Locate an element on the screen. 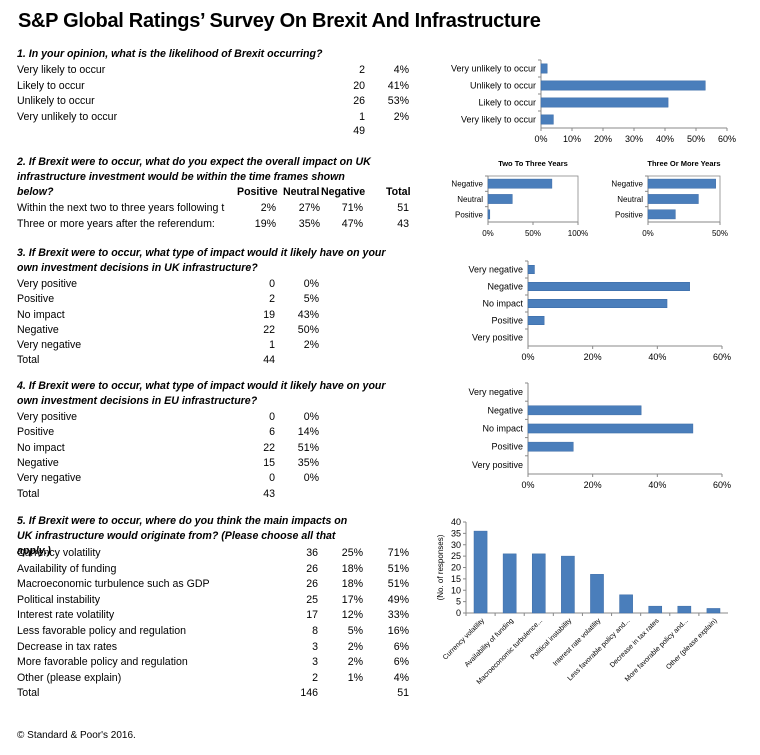 The width and height of the screenshot is (760, 755). row-neutral: 27% is located at coordinates (309, 208).